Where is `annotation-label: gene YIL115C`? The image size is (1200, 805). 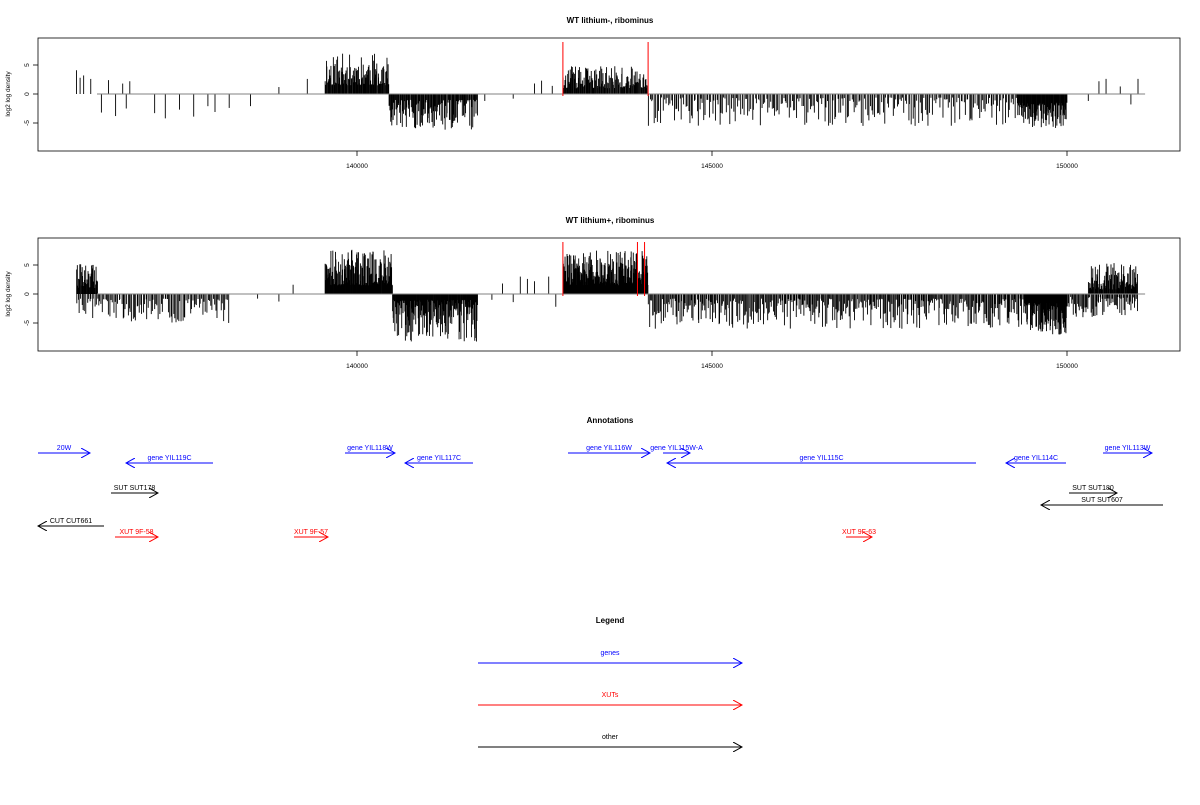
annotation-label: gene YIL115C is located at coordinates (821, 458).